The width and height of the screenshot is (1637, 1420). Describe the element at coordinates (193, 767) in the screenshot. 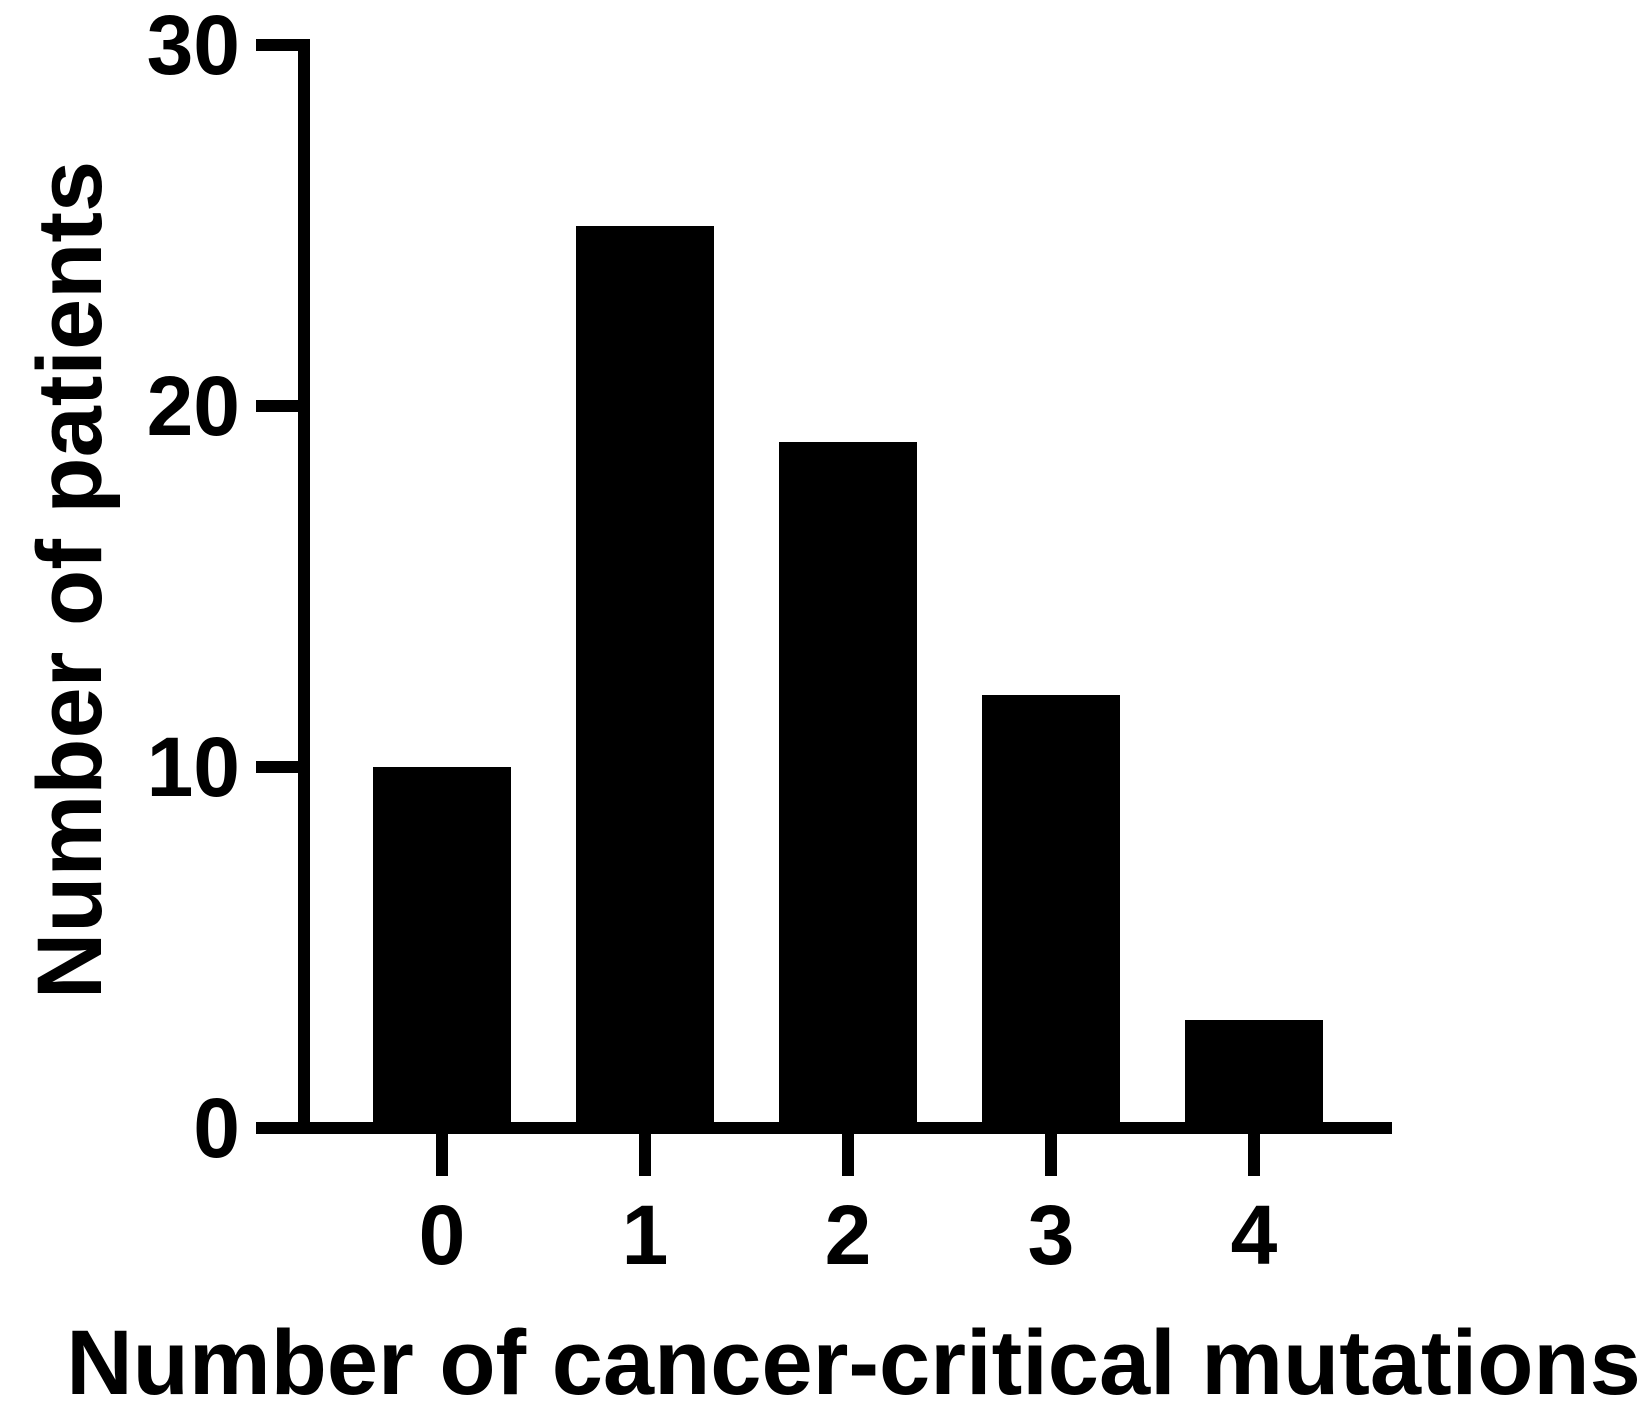

I see `y-tick-label: 10` at that location.